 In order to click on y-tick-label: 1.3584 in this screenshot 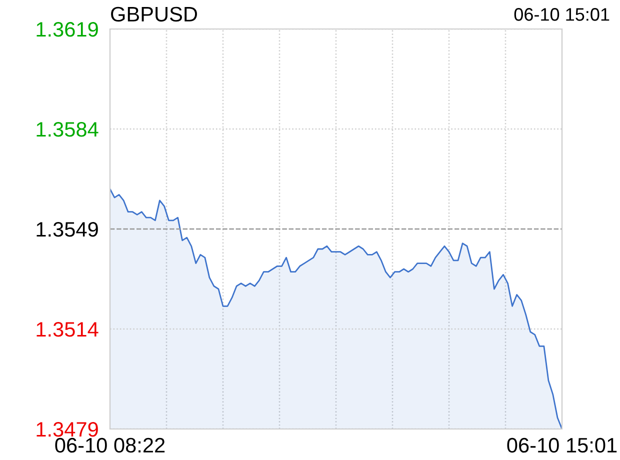, I will do `click(67, 129)`.